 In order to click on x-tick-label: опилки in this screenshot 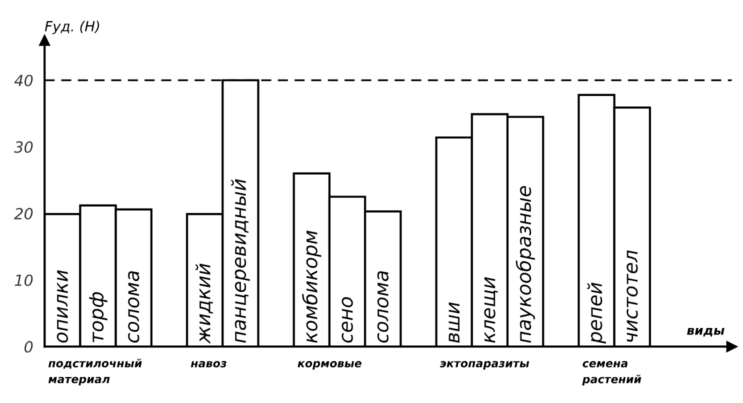, I will do `click(62, 306)`.